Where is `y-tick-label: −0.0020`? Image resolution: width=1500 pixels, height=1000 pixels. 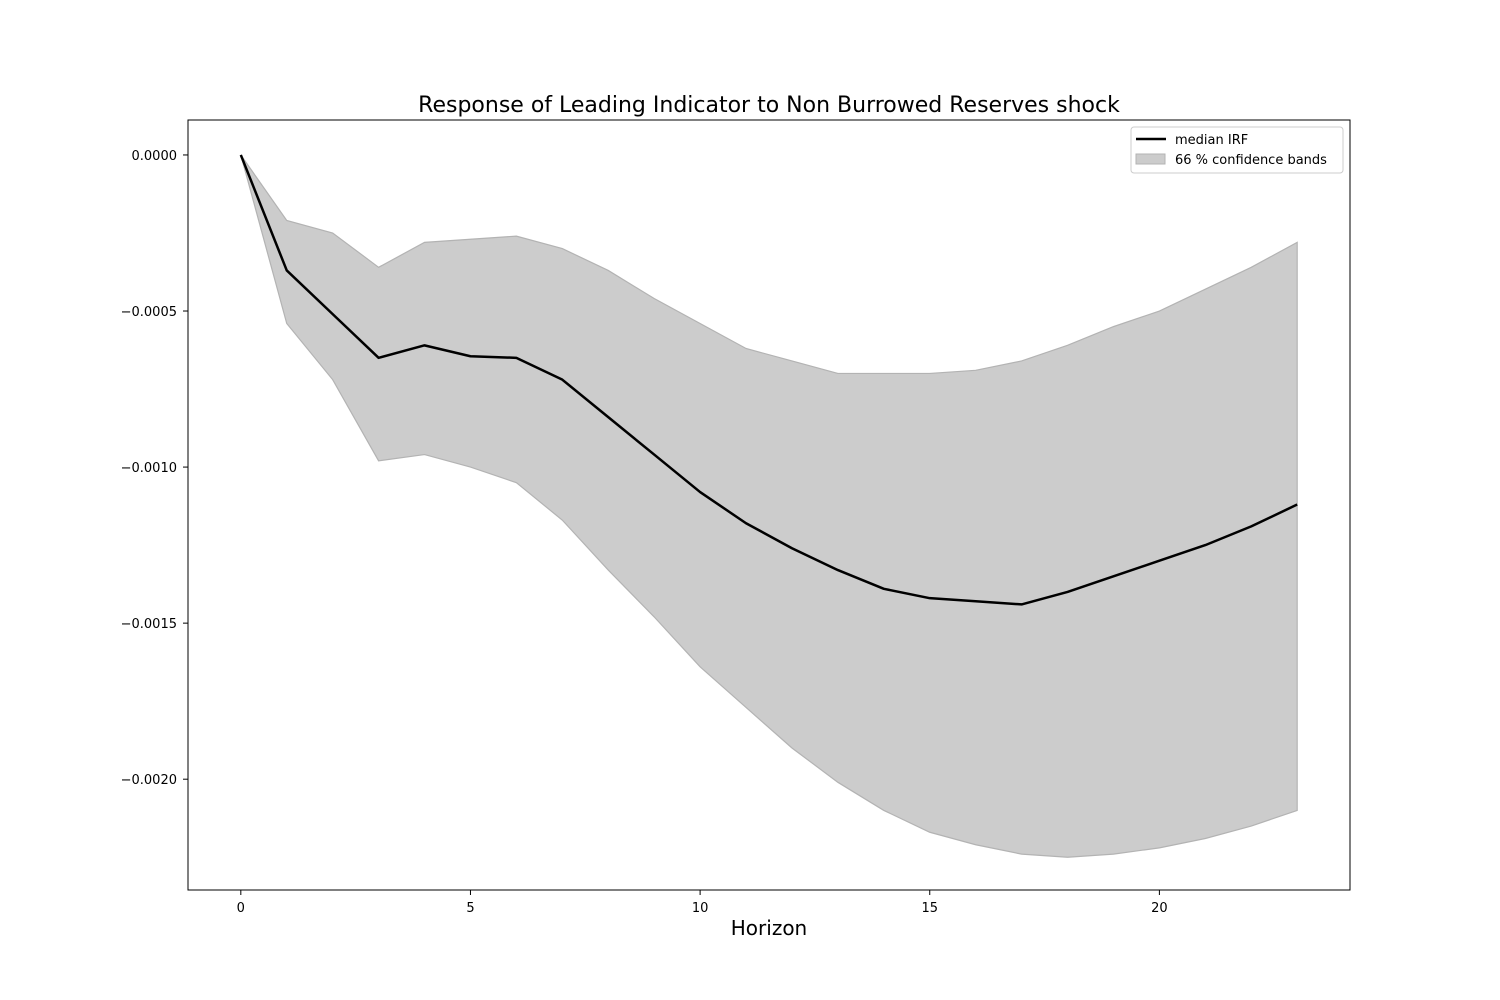 y-tick-label: −0.0020 is located at coordinates (149, 780).